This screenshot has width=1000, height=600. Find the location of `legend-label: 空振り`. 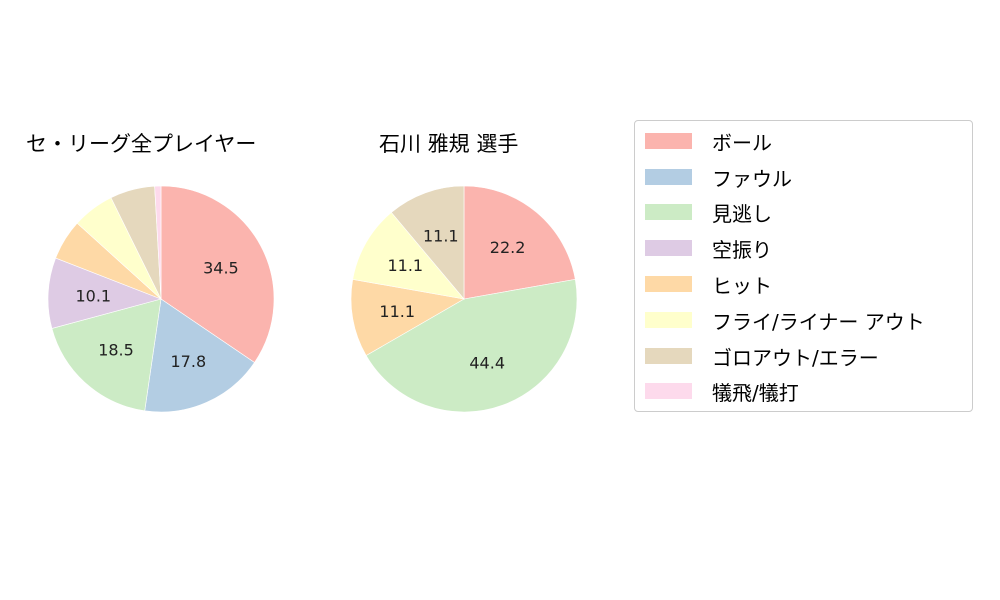

legend-label: 空振り is located at coordinates (742, 249).